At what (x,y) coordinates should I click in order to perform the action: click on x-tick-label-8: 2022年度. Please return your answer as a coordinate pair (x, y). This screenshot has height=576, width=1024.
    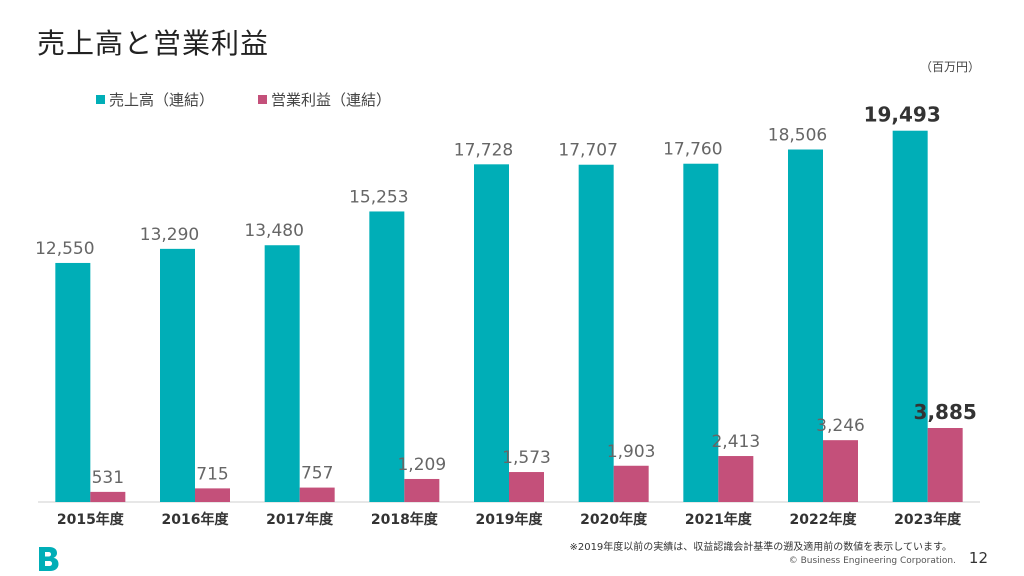
    Looking at the image, I should click on (824, 519).